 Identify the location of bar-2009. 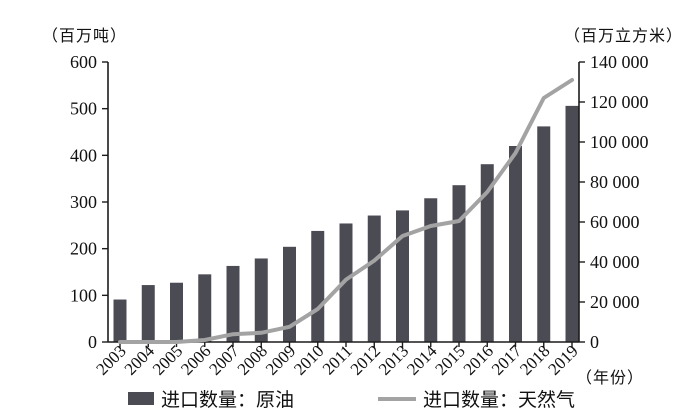
(289, 294).